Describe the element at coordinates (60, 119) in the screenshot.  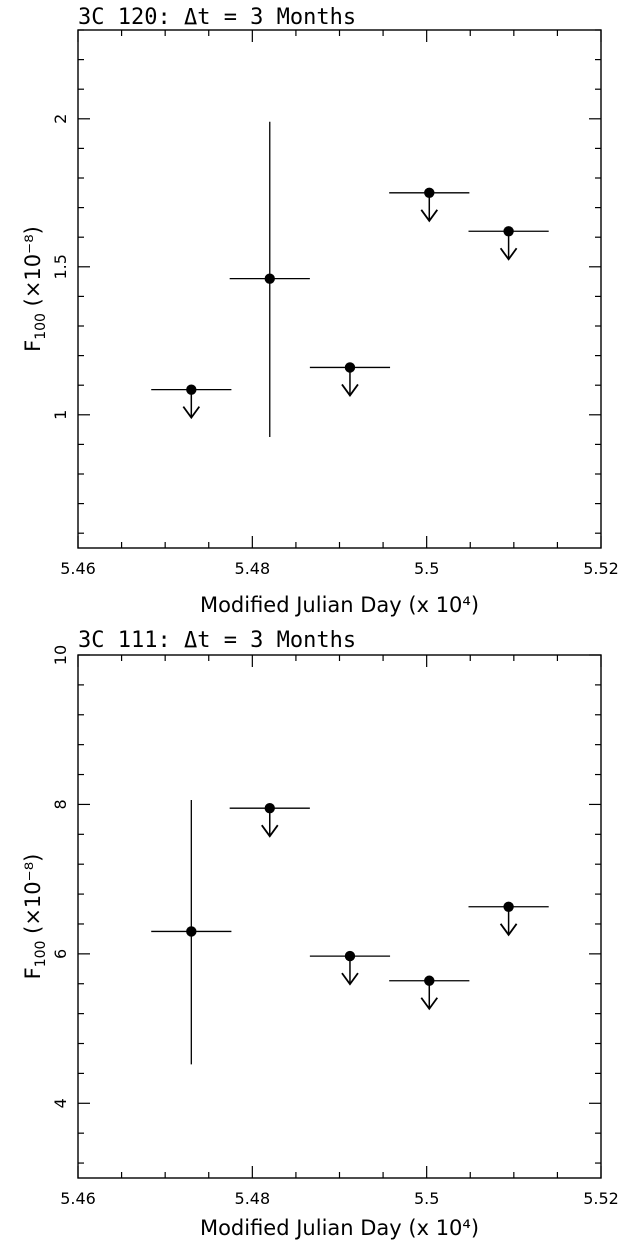
I see `y-tick-label: 2` at that location.